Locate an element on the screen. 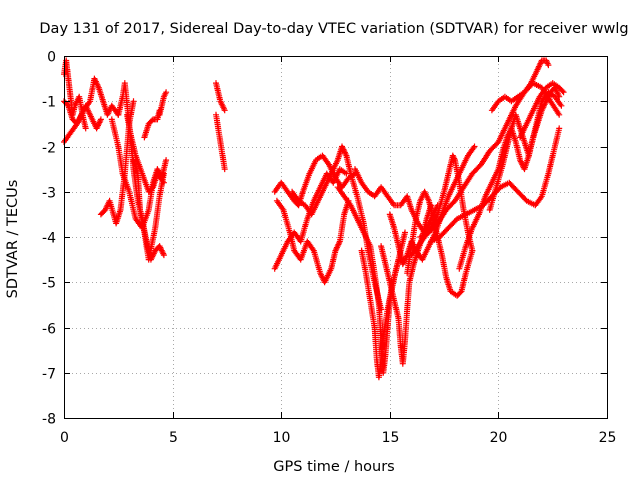 This screenshot has height=480, width=640. x-tick-label: 20 is located at coordinates (499, 438).